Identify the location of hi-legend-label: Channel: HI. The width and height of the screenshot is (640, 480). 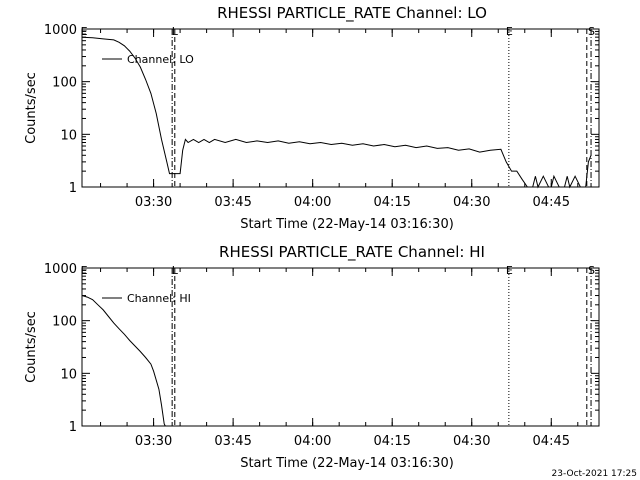
(159, 298).